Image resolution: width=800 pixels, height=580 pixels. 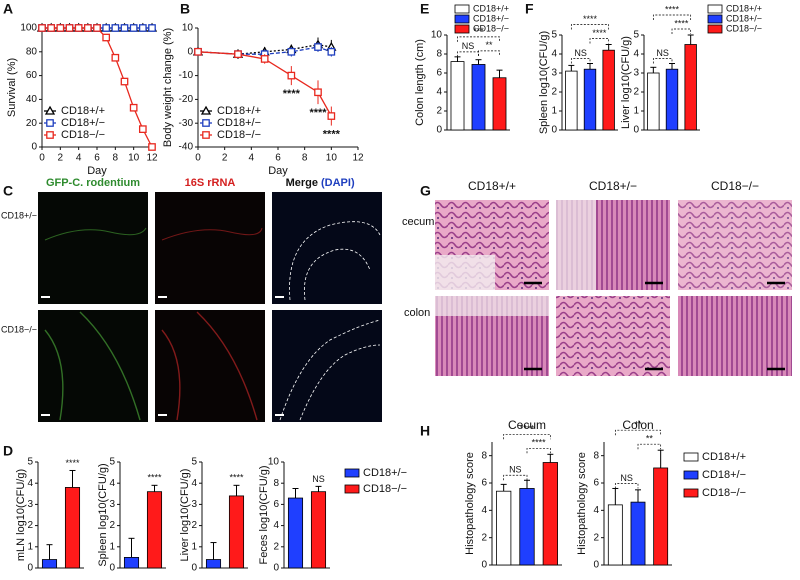 What do you see at coordinates (278, 158) in the screenshot?
I see `x-tick-label: 6` at bounding box center [278, 158].